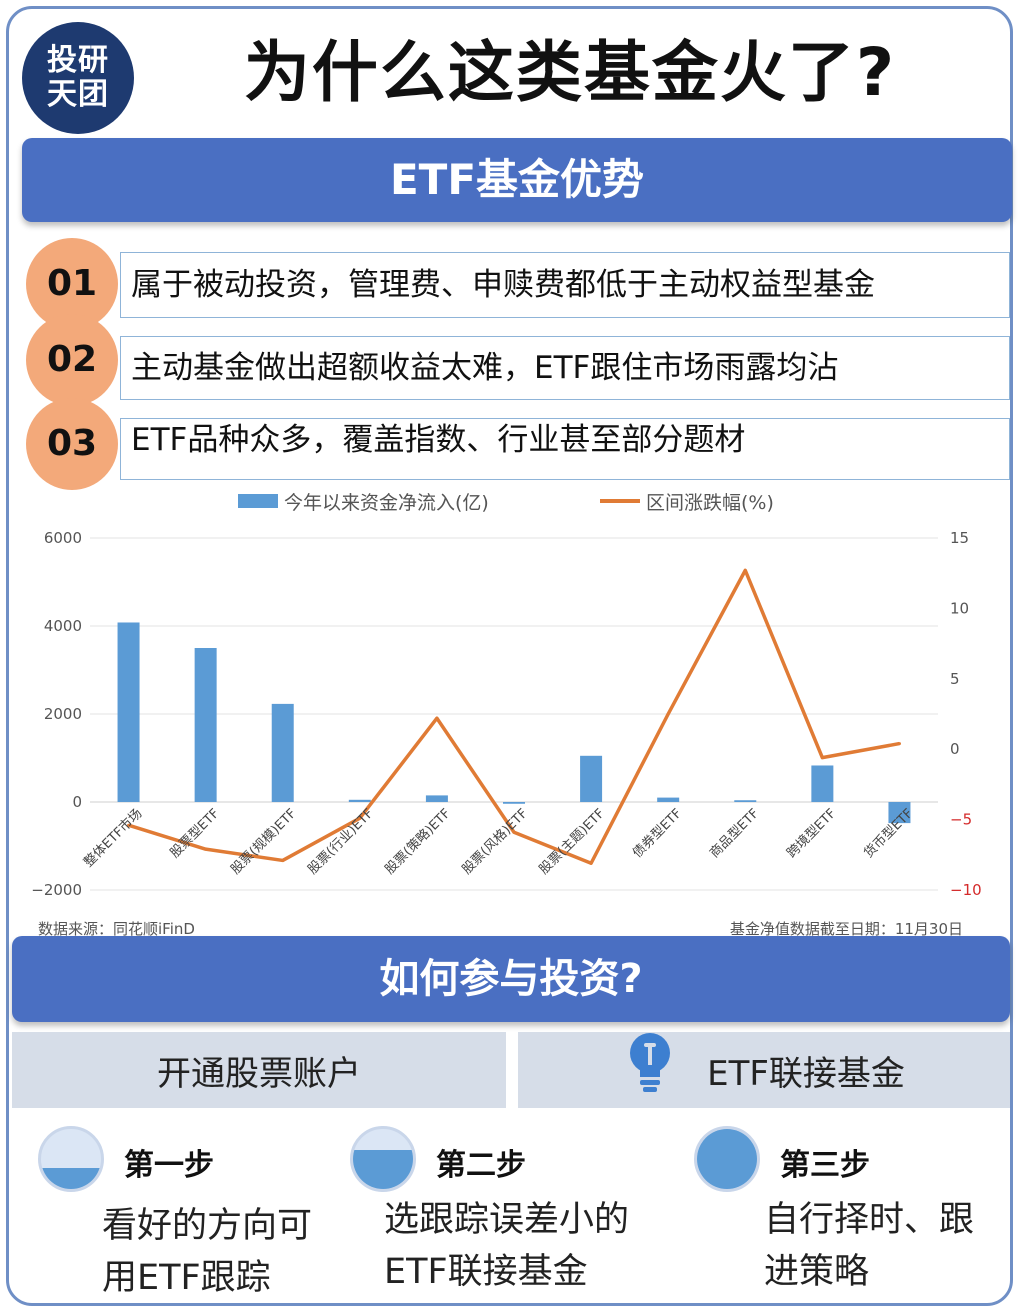  I want to click on advantage-text-1: 属于被动投资，管理费、申赎费都低于主动权益型基金, so click(565, 285).